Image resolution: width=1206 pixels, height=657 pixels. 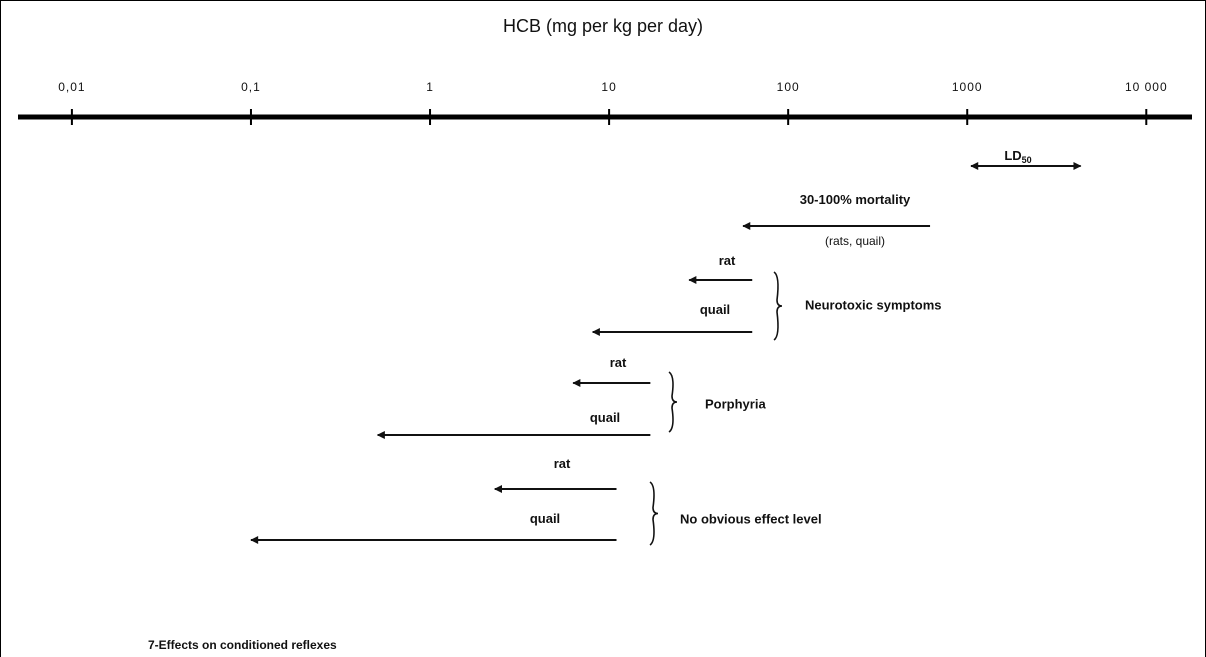 What do you see at coordinates (873, 304) in the screenshot?
I see `group-label: Neurotoxic symptoms` at bounding box center [873, 304].